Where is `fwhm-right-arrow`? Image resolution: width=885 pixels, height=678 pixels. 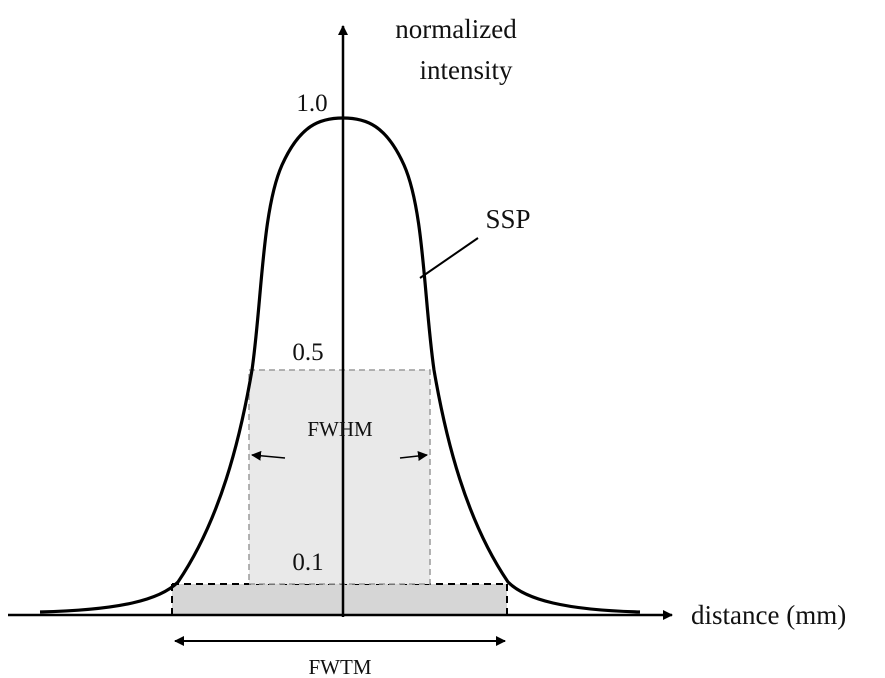 fwhm-right-arrow is located at coordinates (413, 456).